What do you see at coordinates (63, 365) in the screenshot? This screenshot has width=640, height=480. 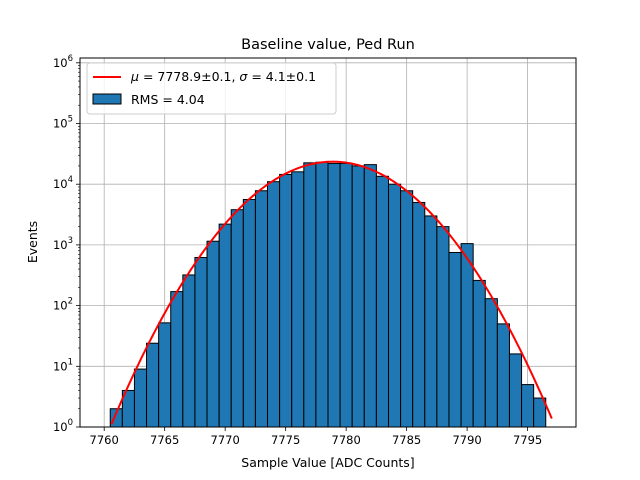 I see `y-tick-label: 10¹` at bounding box center [63, 365].